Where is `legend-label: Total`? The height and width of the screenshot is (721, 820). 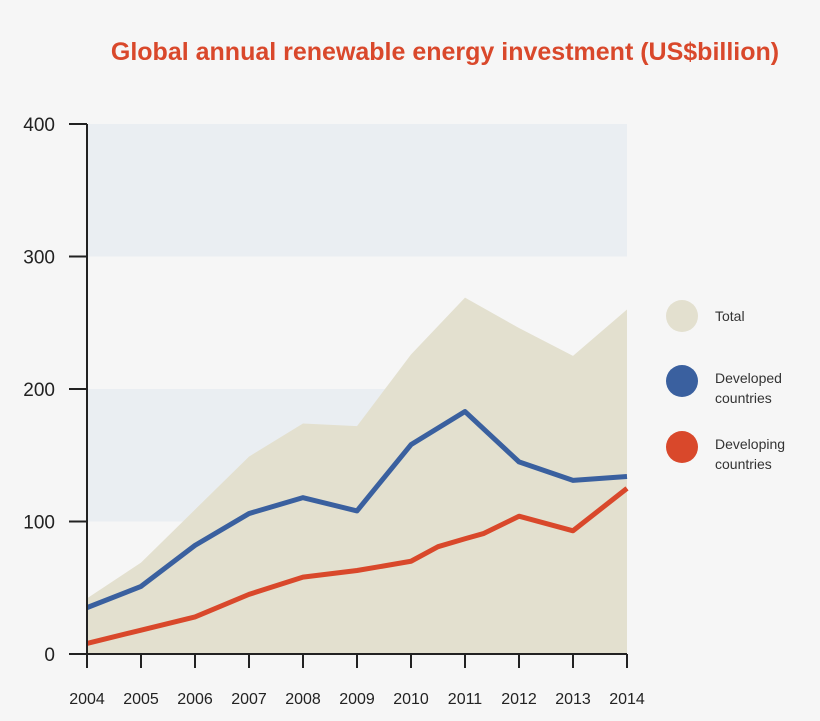
legend-label: Total is located at coordinates (730, 316).